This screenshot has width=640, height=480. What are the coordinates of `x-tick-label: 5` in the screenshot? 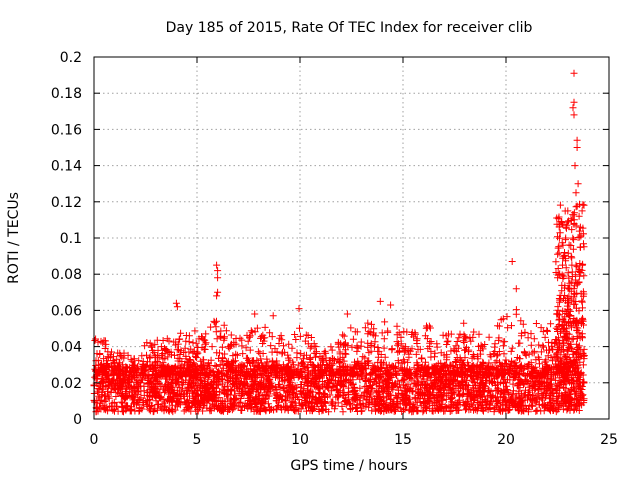 It's located at (197, 440).